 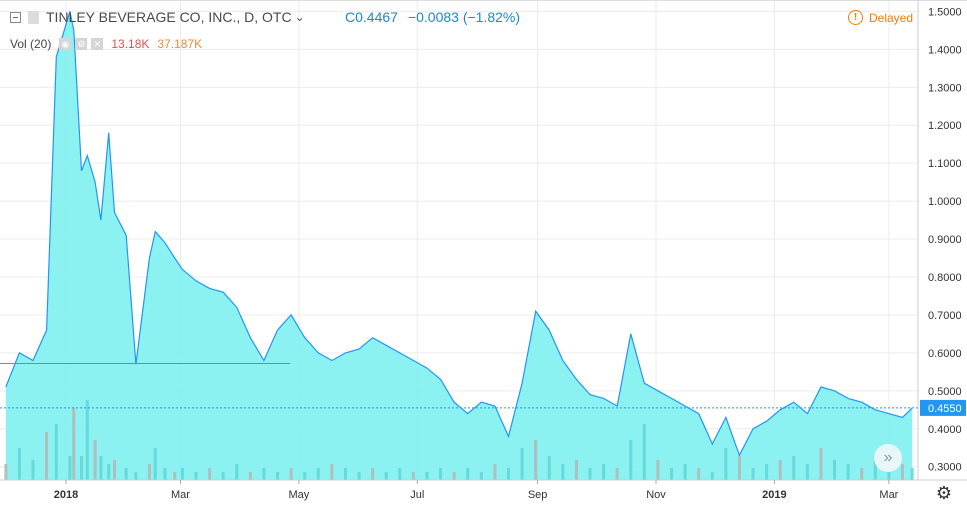 I want to click on symbol-label: TINLEY BEVERAGE CO, INC., D, OTC, so click(x=169, y=17).